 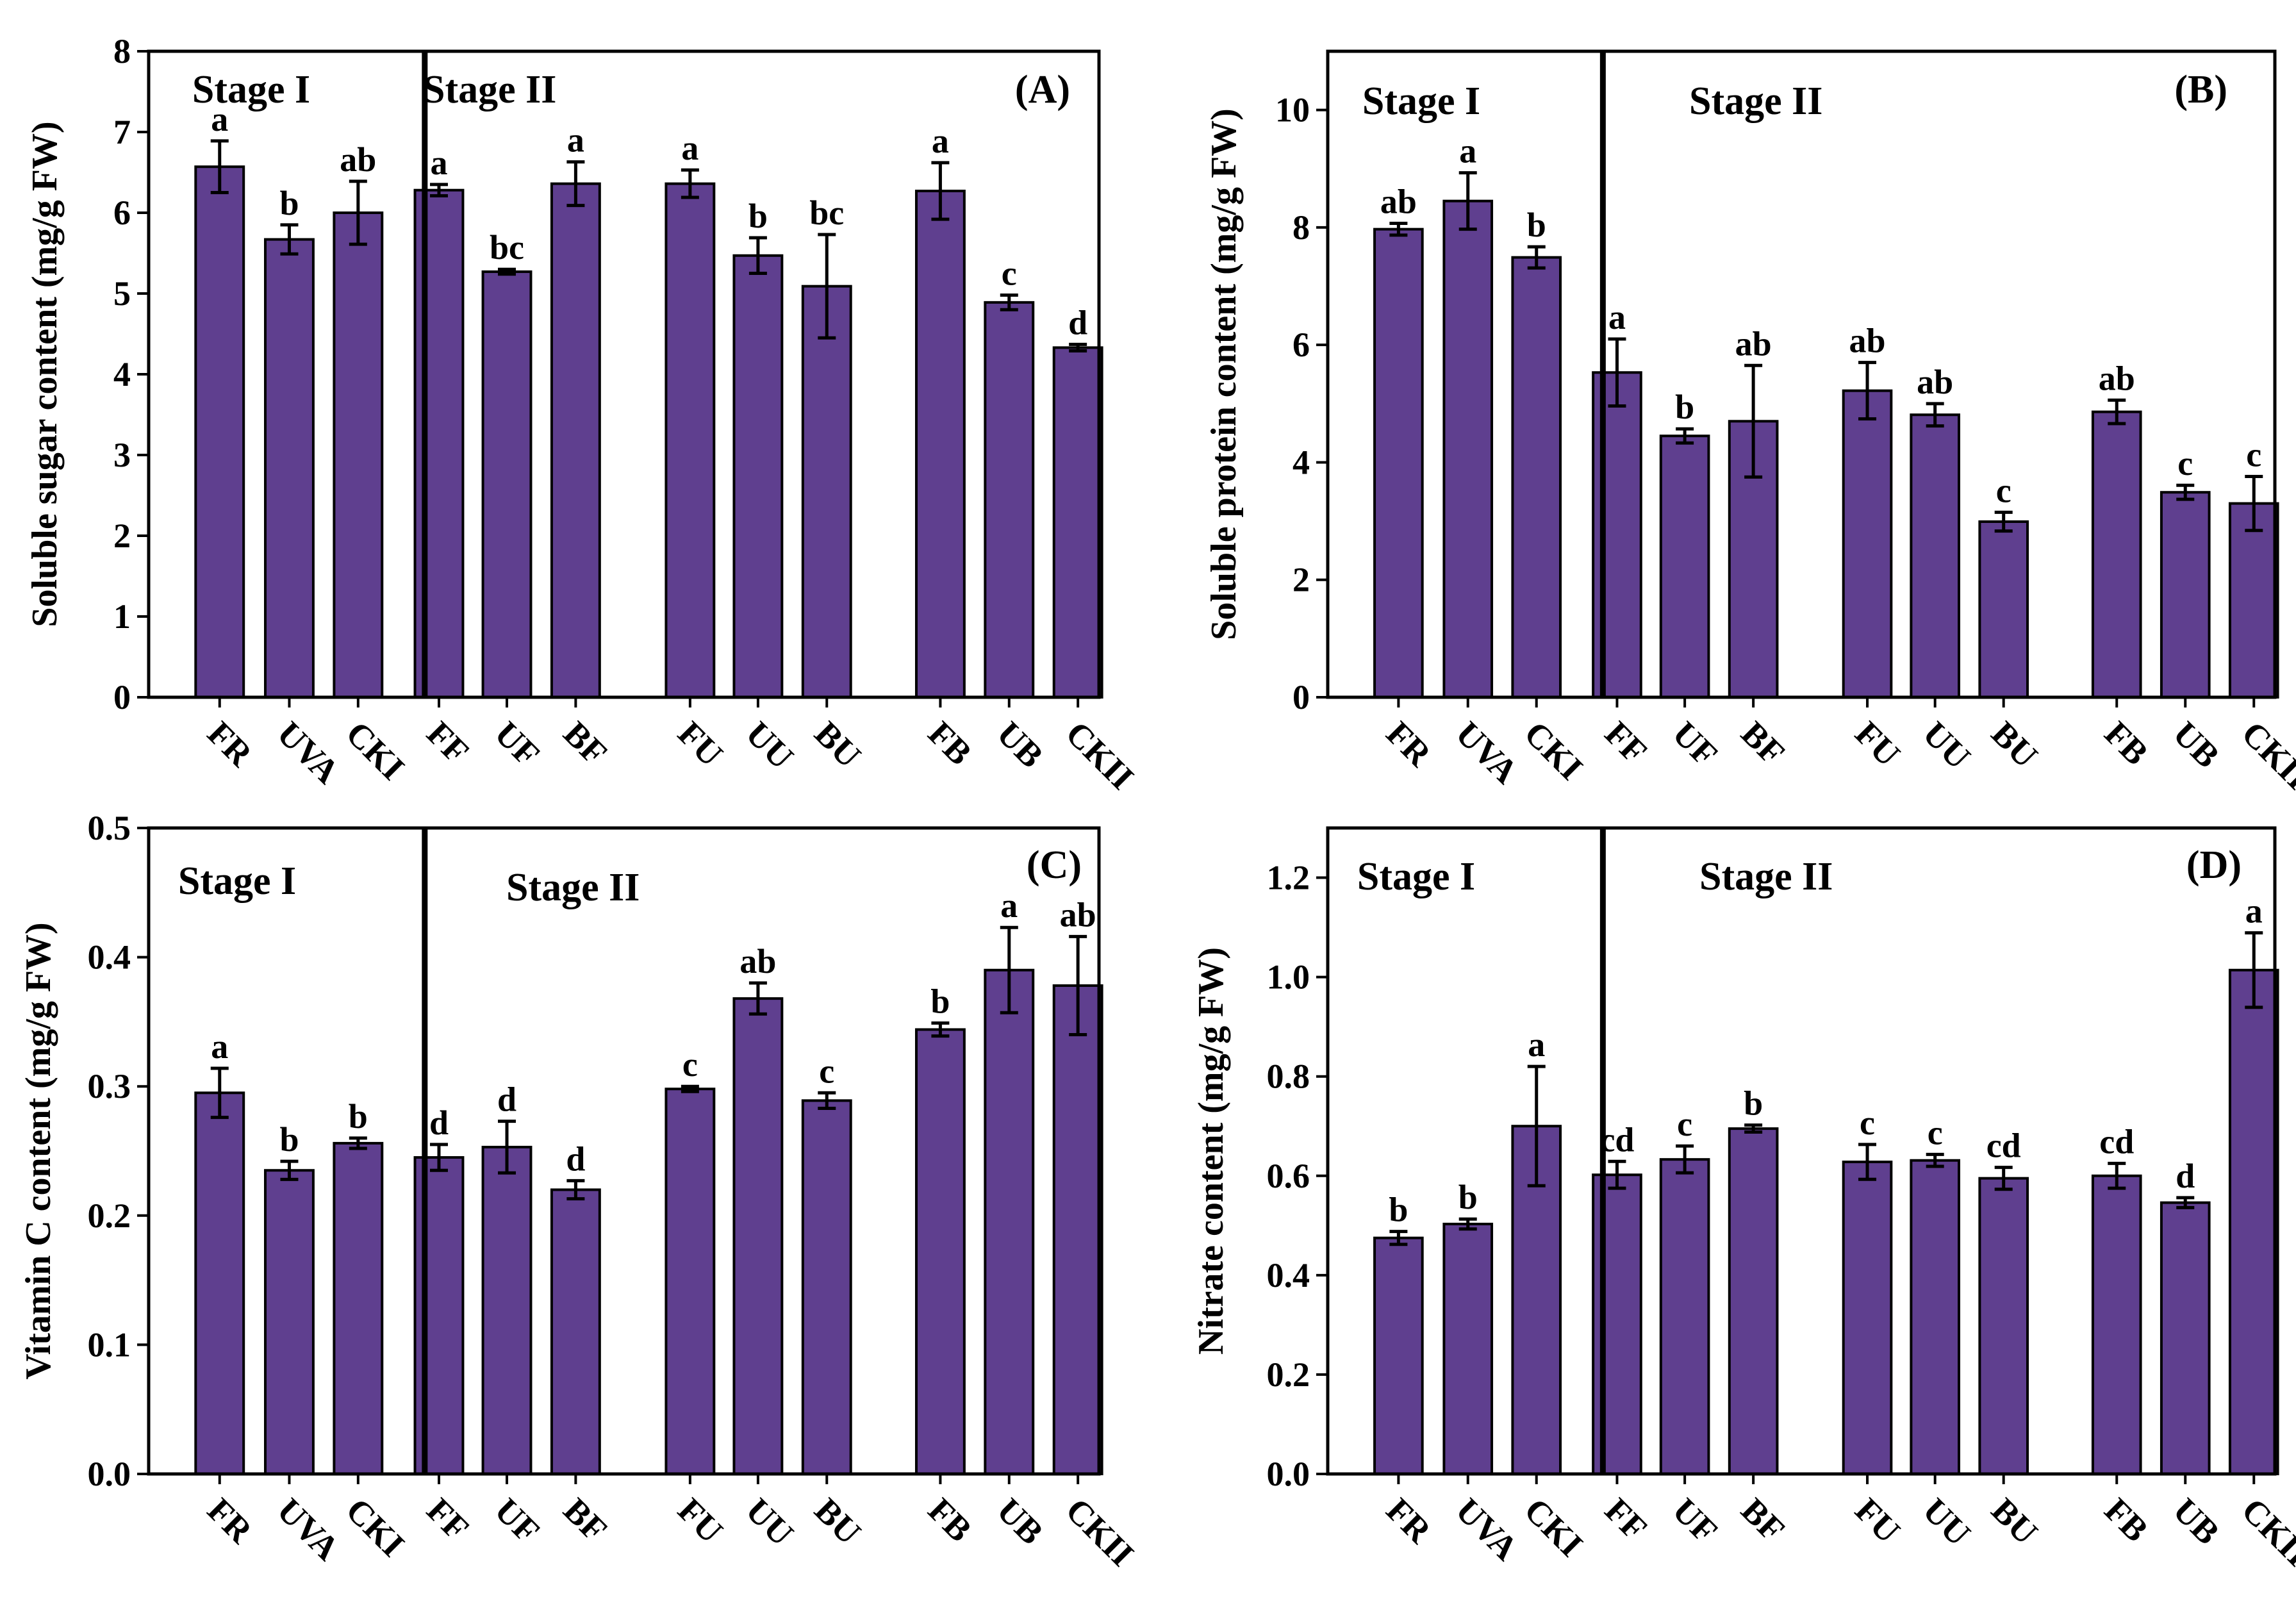 What do you see at coordinates (1288, 1076) in the screenshot?
I see `y-tick-label: 0.8` at bounding box center [1288, 1076].